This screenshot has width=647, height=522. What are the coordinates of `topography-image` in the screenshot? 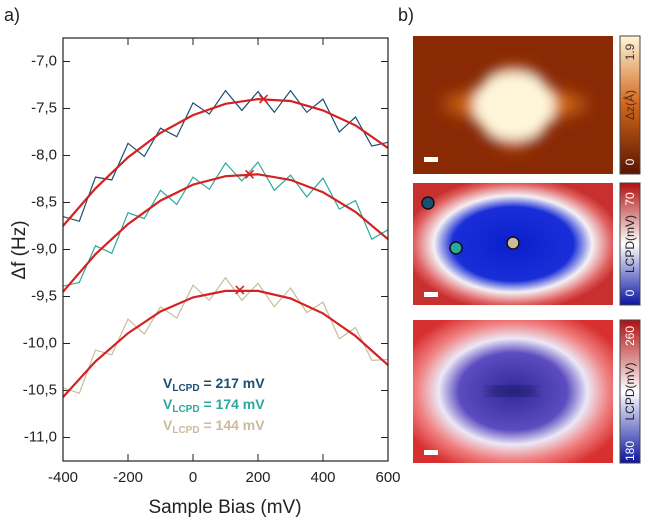 It's located at (527, 105).